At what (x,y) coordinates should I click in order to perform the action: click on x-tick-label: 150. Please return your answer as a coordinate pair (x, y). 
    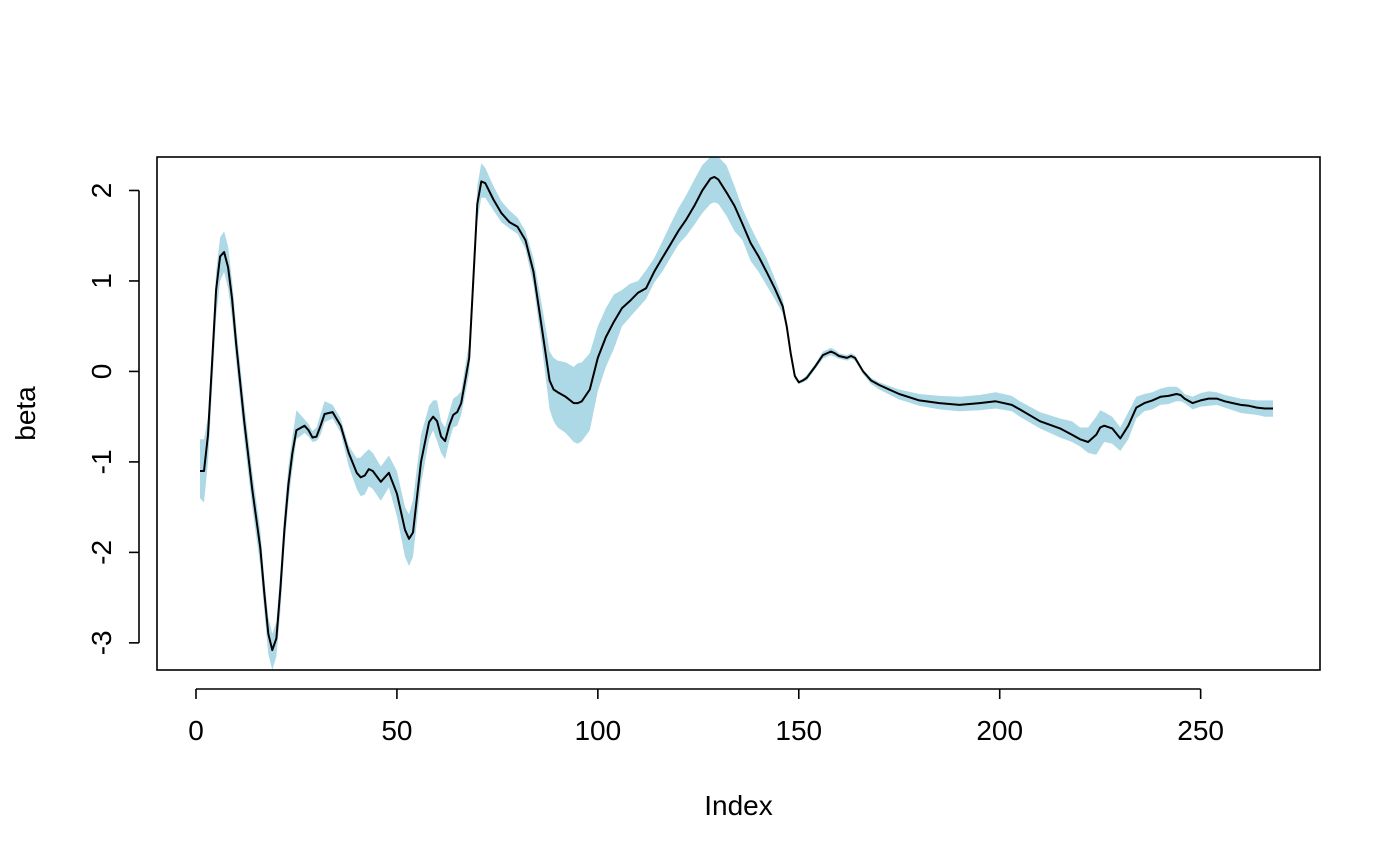
    Looking at the image, I should click on (798, 730).